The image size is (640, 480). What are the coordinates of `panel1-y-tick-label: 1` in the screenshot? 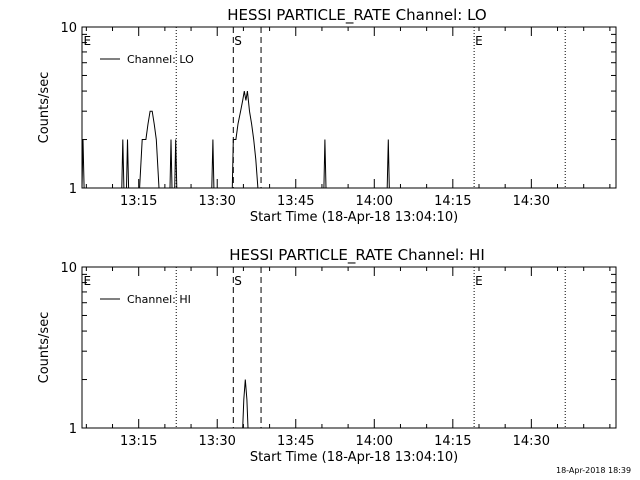 It's located at (73, 189).